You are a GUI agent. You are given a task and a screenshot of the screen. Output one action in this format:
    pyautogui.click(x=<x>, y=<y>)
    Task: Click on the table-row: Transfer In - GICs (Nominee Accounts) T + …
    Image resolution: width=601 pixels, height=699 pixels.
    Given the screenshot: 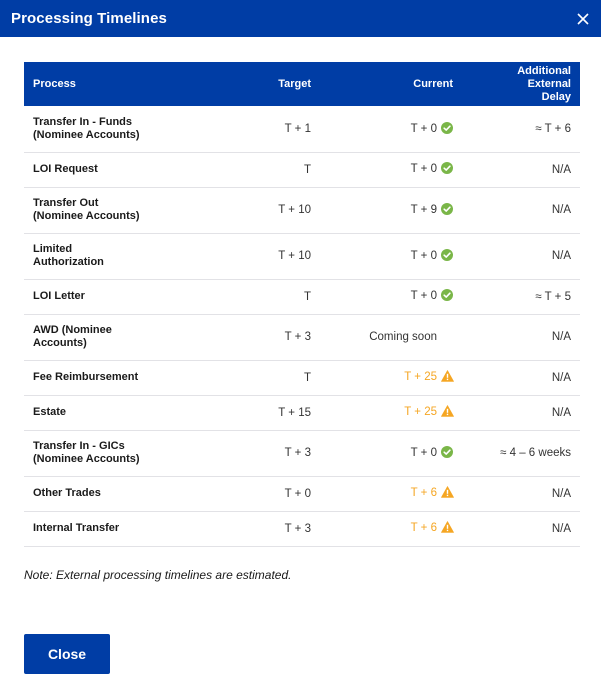 What is the action you would take?
    pyautogui.click(x=302, y=453)
    